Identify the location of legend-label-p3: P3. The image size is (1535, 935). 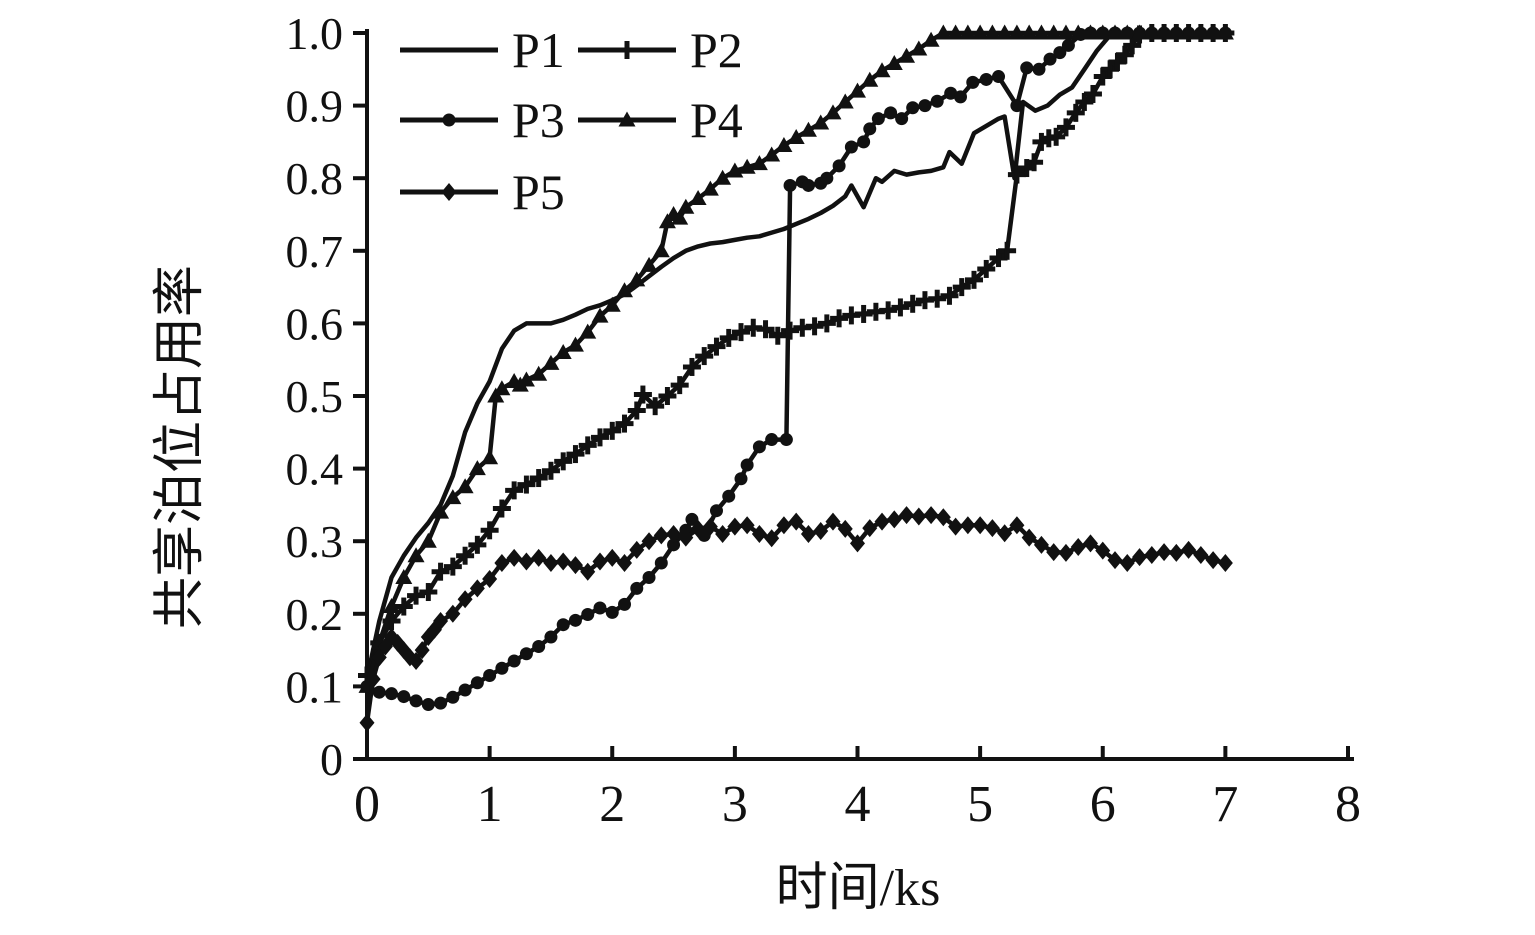
(538, 120).